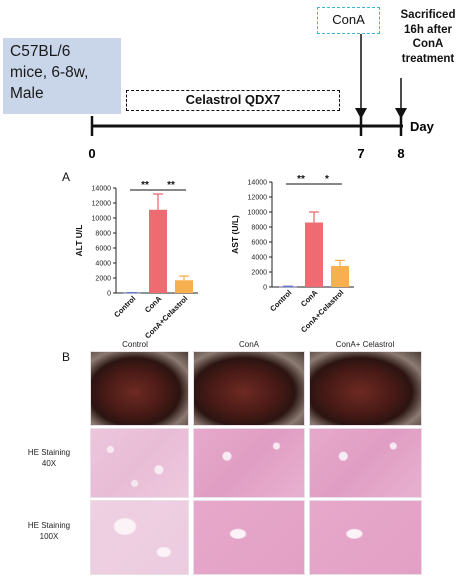 The image size is (463, 581). I want to click on tick-label-8: 8, so click(400, 153).